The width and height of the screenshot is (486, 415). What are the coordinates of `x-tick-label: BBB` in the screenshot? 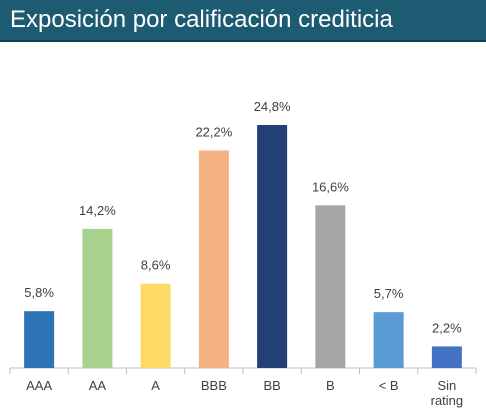 It's located at (213, 385).